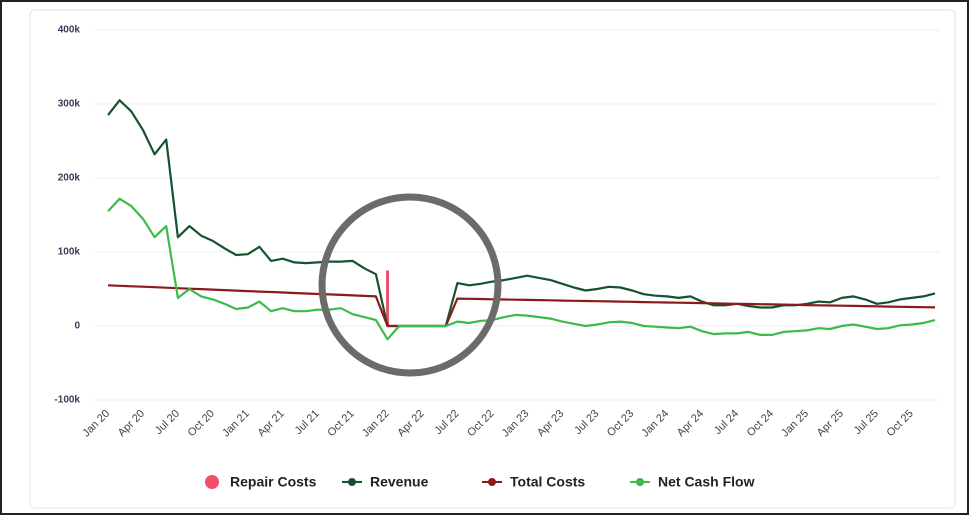 This screenshot has width=969, height=520. Describe the element at coordinates (410, 285) in the screenshot. I see `highlight-circle` at that location.